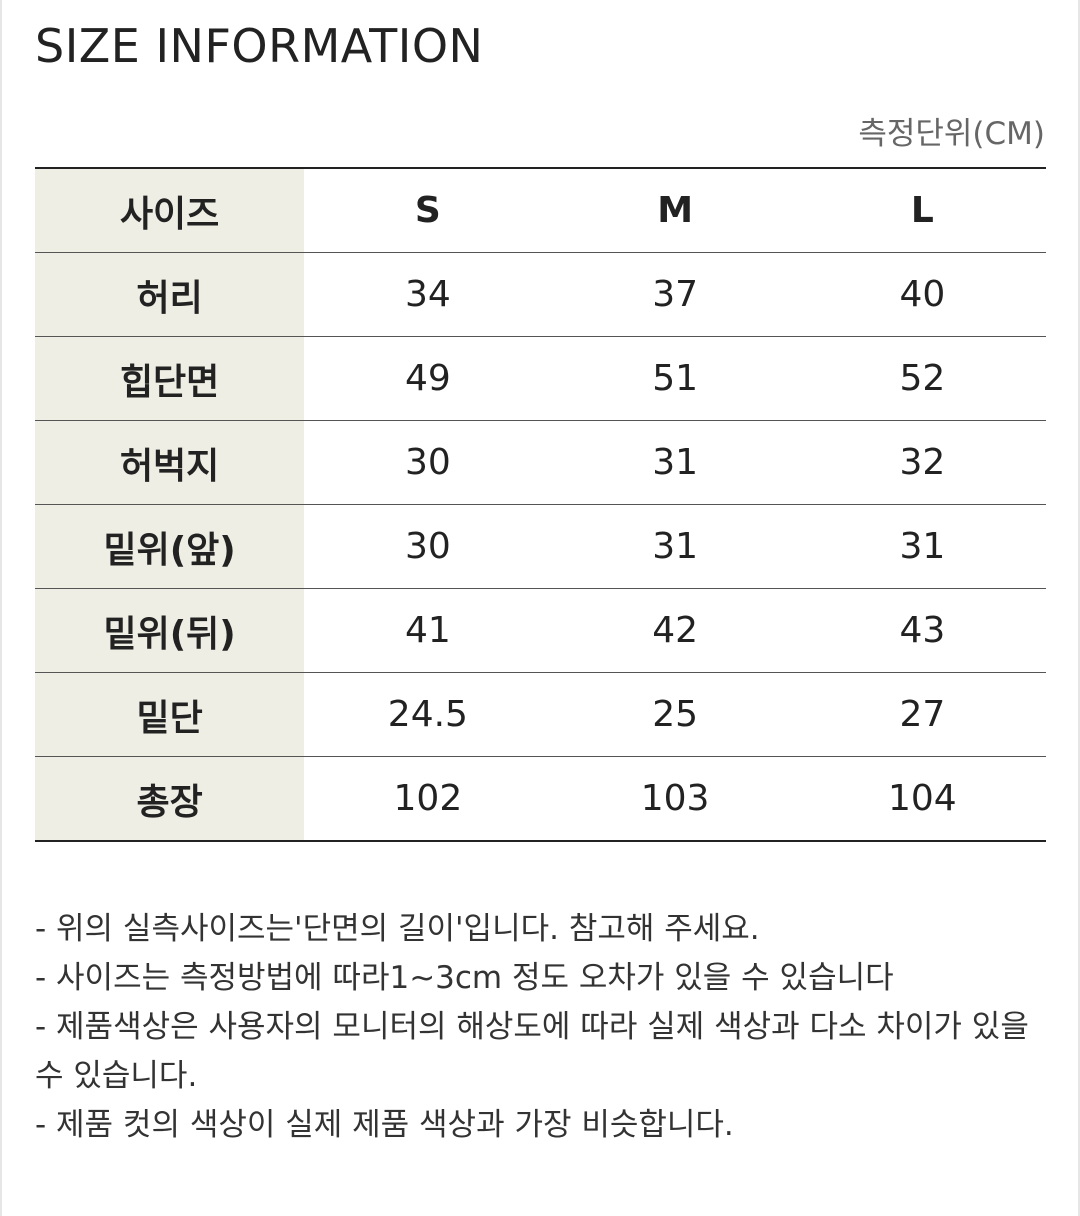 Image resolution: width=1080 pixels, height=1216 pixels. Describe the element at coordinates (675, 630) in the screenshot. I see `table-cell: 42` at that location.